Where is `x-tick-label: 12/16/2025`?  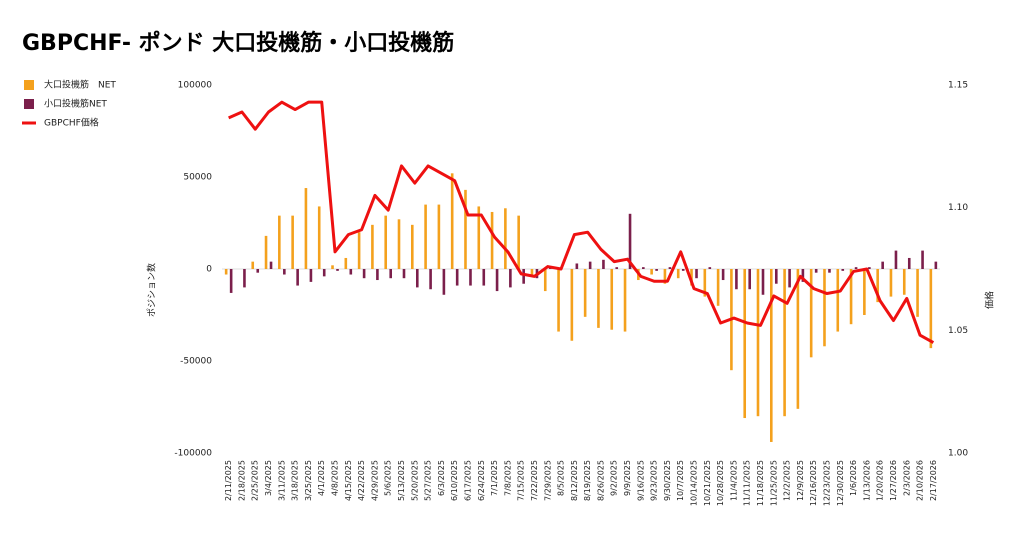
x-tick-label: 12/16/2025 is located at coordinates (813, 483).